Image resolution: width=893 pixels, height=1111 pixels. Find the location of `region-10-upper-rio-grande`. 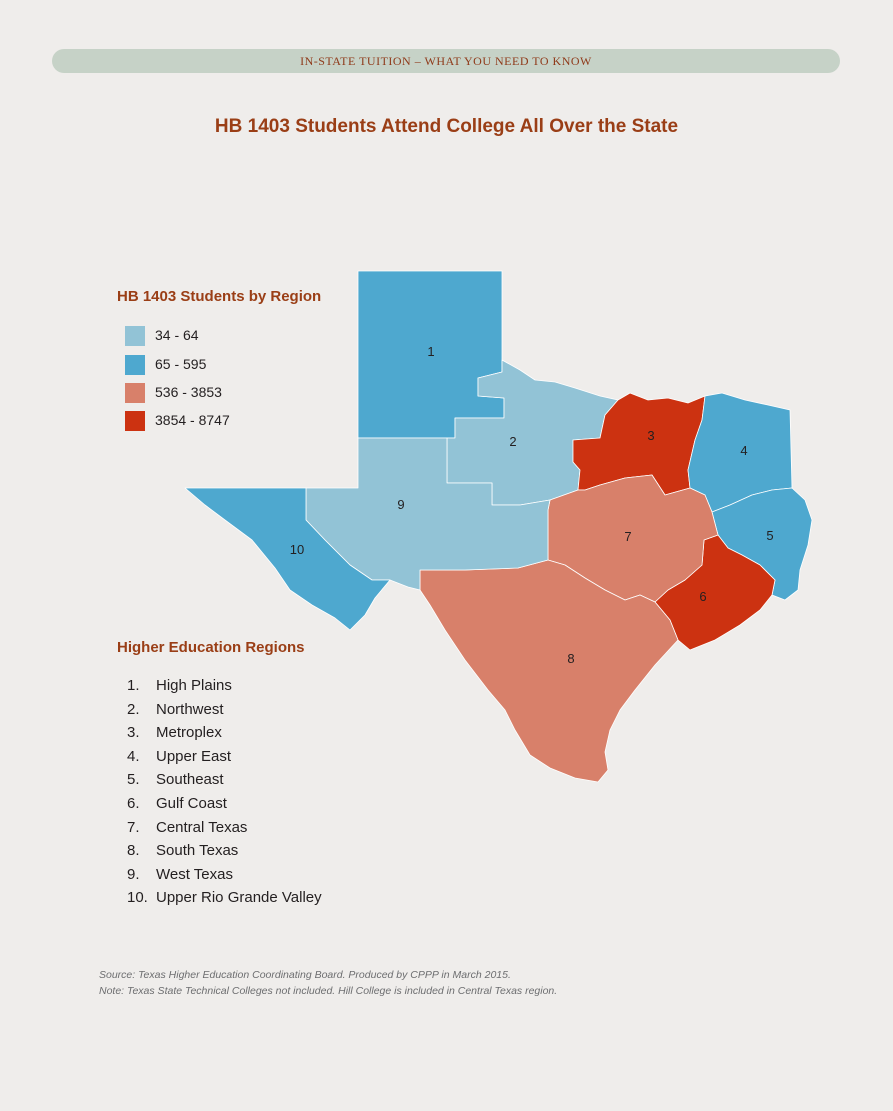

region-10-upper-rio-grande is located at coordinates (287, 559).